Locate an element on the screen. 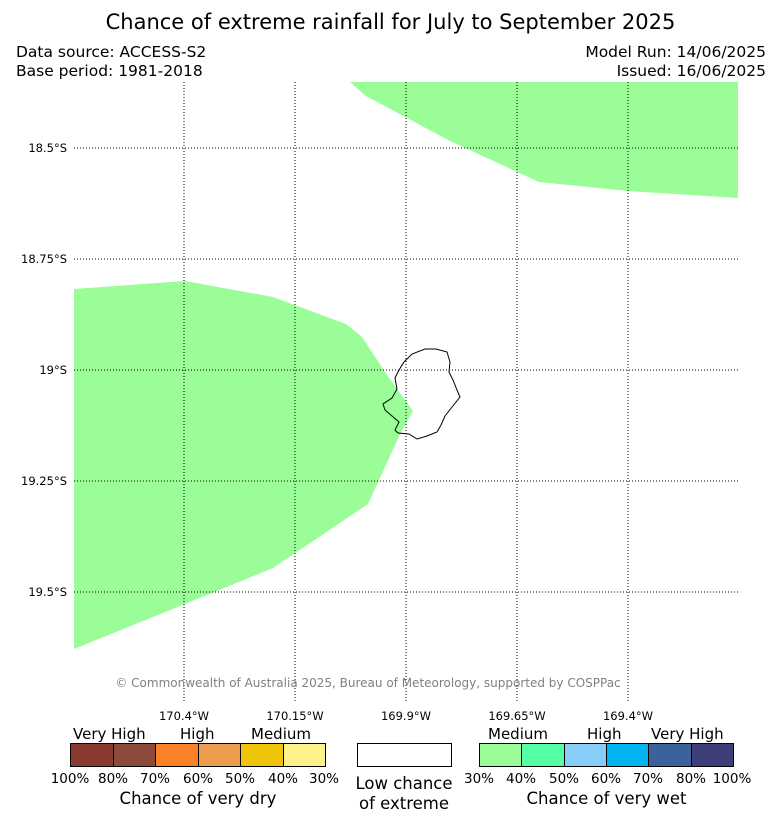 This screenshot has width=781, height=827. lat-label: 18.5°S is located at coordinates (47, 148).